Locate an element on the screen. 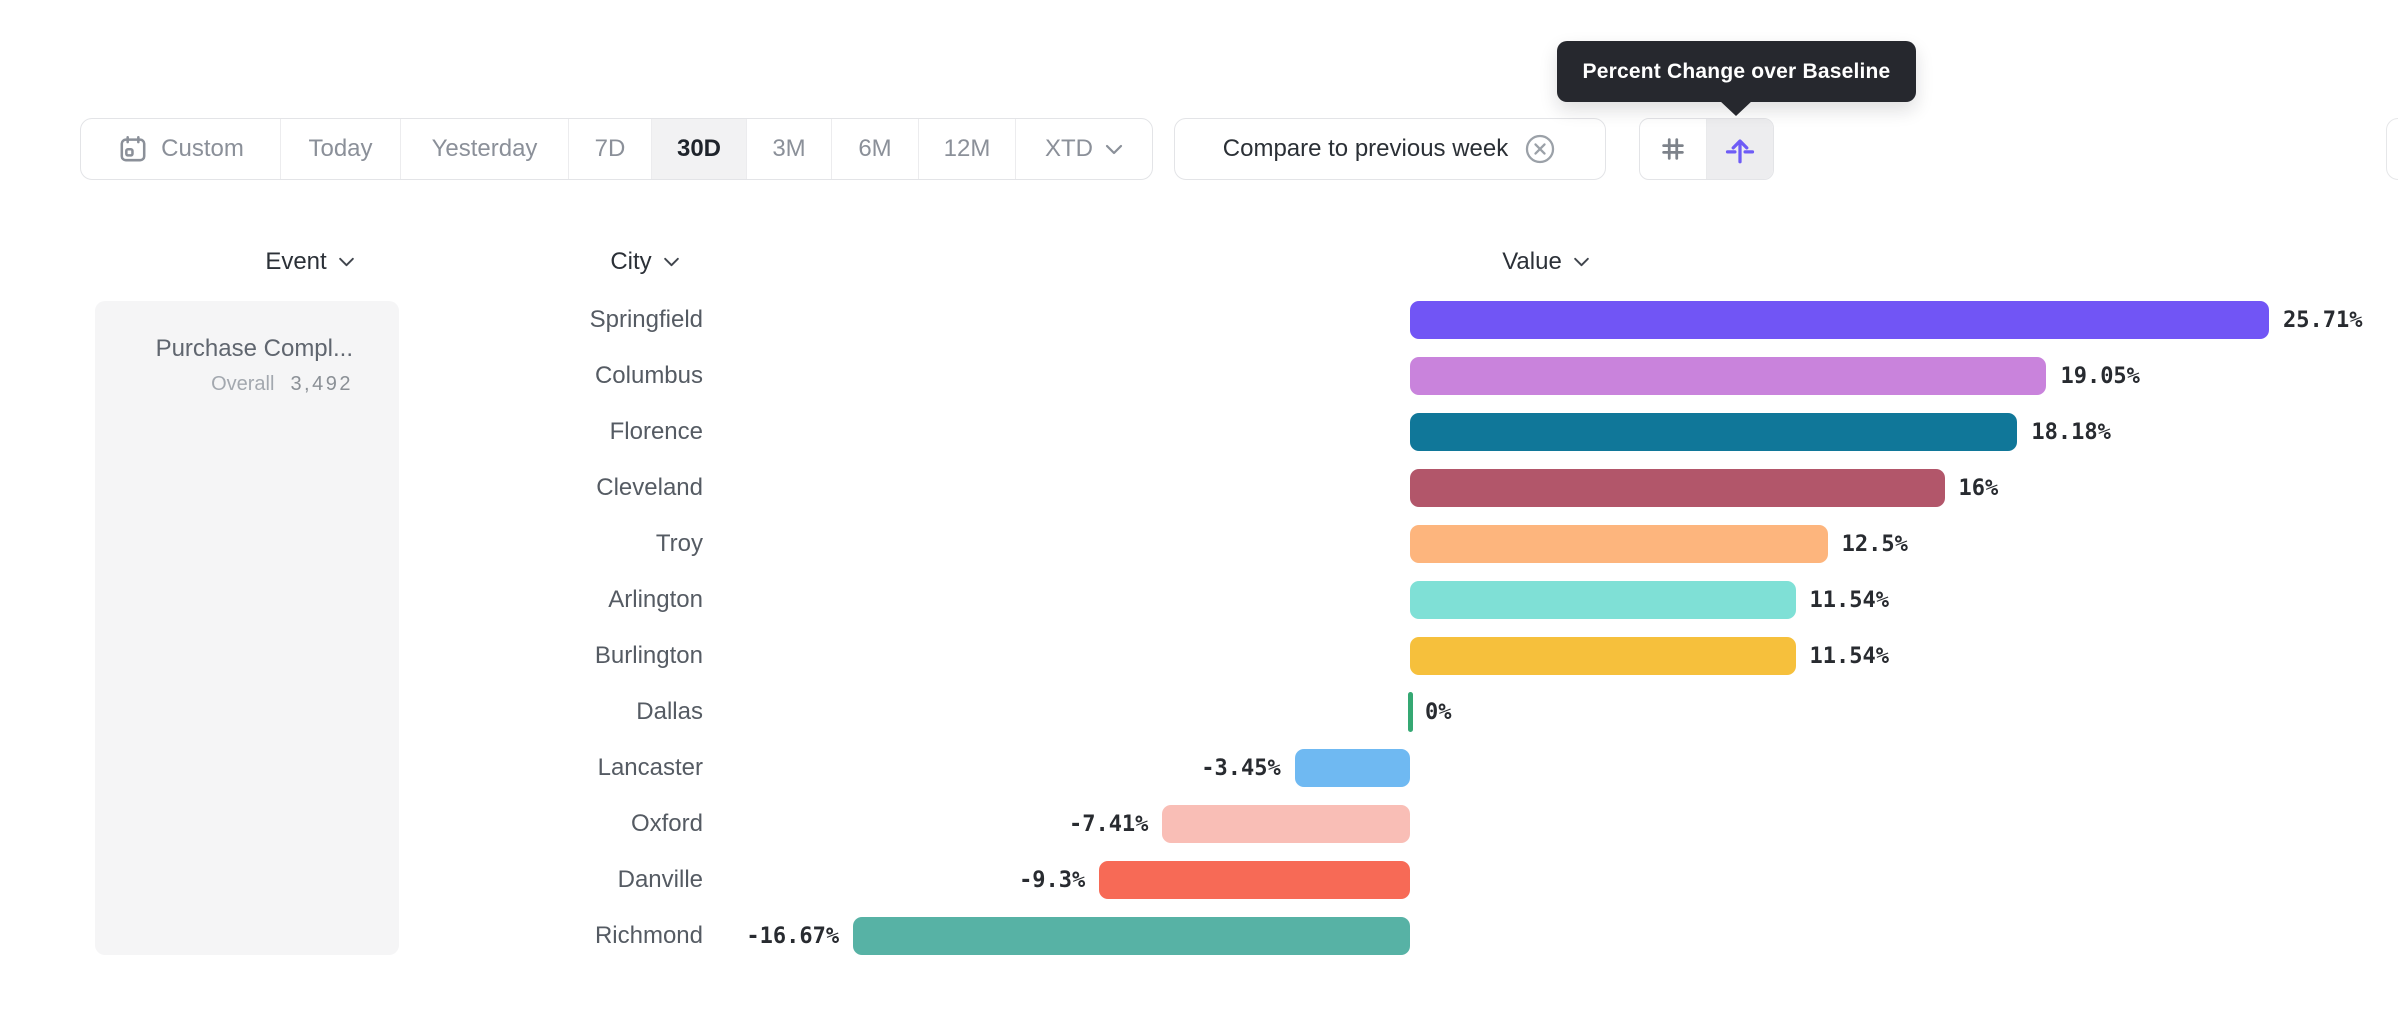 The image size is (2398, 1022). chart-row: Lancaster -3.45% is located at coordinates (1199, 768).